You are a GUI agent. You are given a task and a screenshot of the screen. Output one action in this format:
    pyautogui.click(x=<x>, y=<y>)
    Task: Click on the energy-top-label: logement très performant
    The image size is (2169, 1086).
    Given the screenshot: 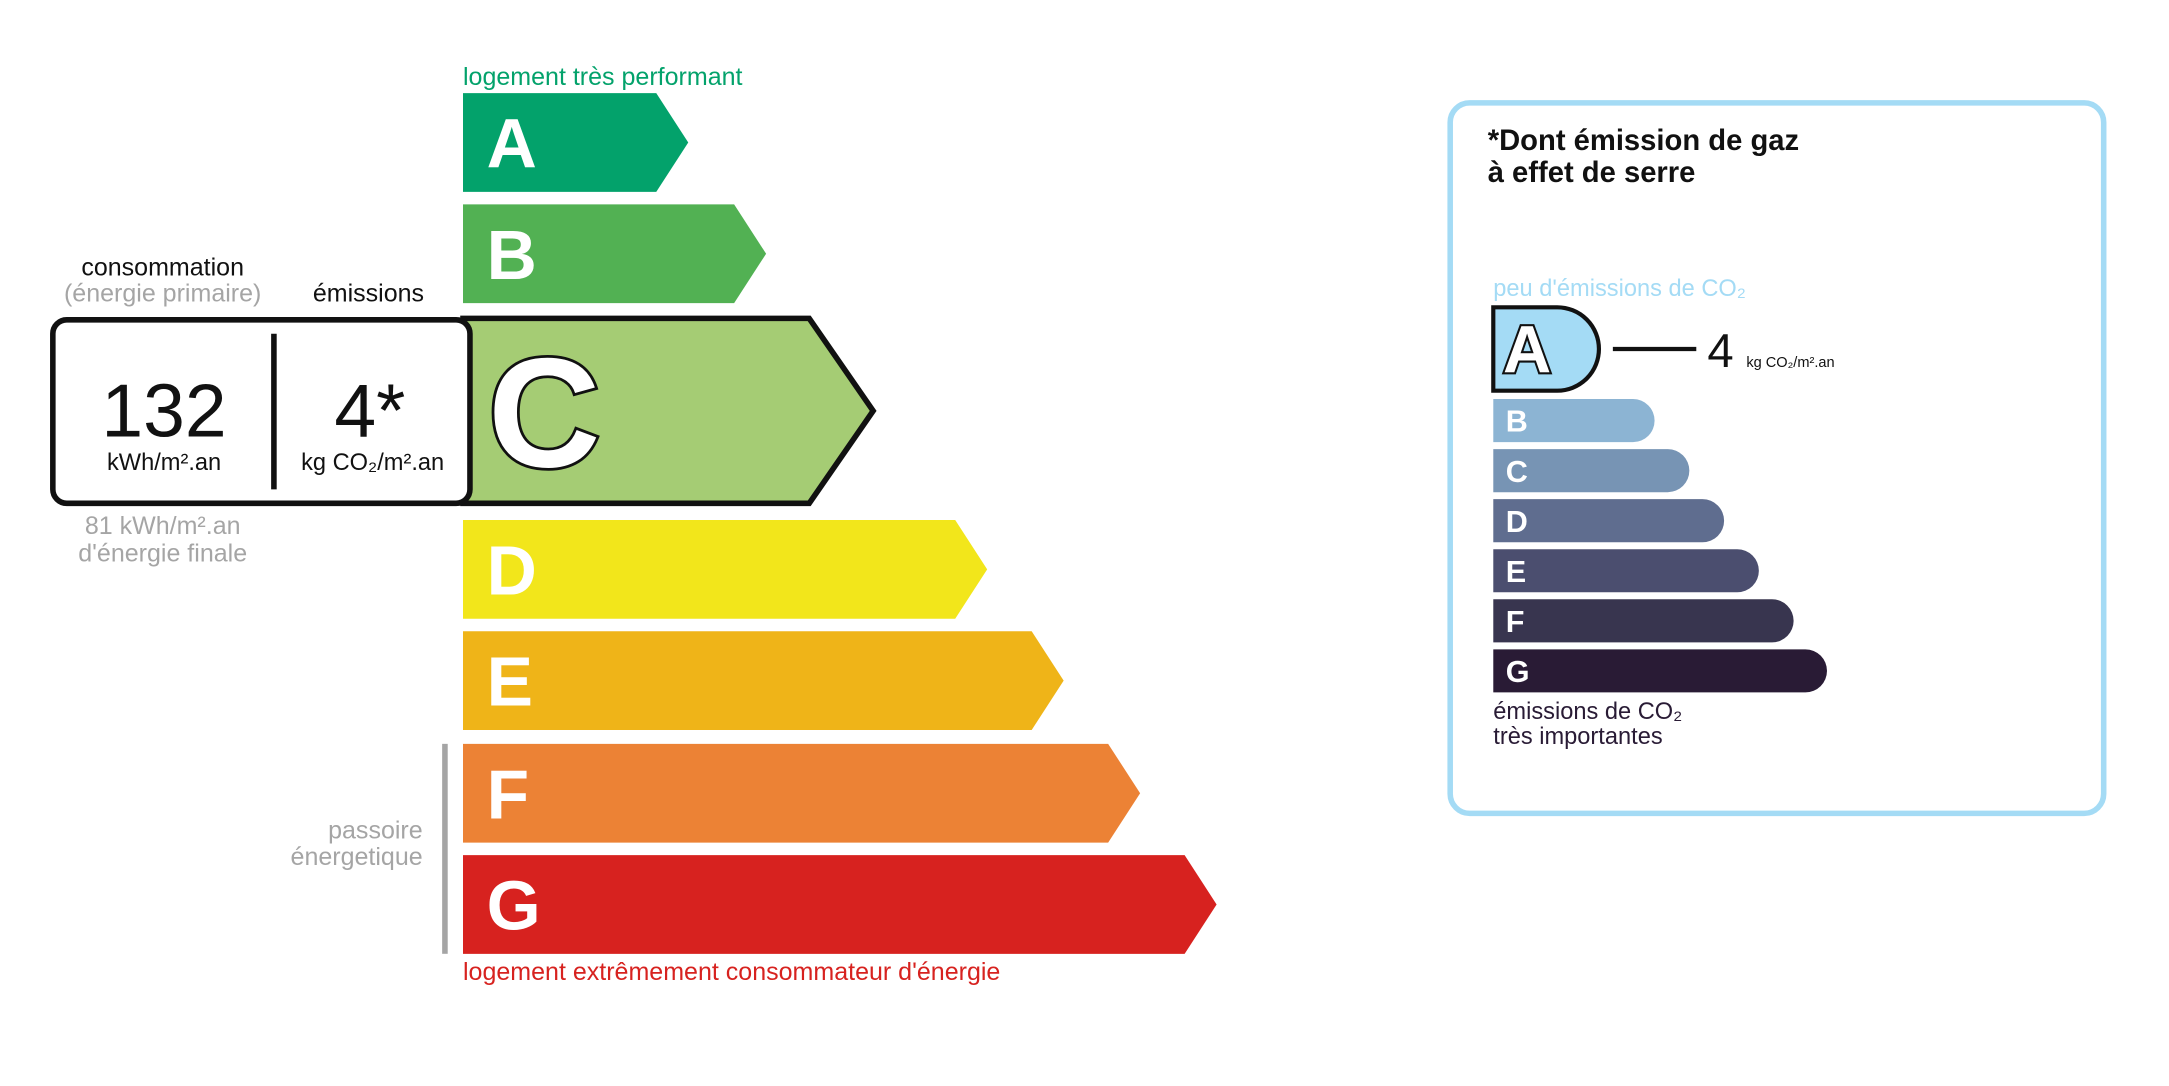 What is the action you would take?
    pyautogui.click(x=603, y=77)
    